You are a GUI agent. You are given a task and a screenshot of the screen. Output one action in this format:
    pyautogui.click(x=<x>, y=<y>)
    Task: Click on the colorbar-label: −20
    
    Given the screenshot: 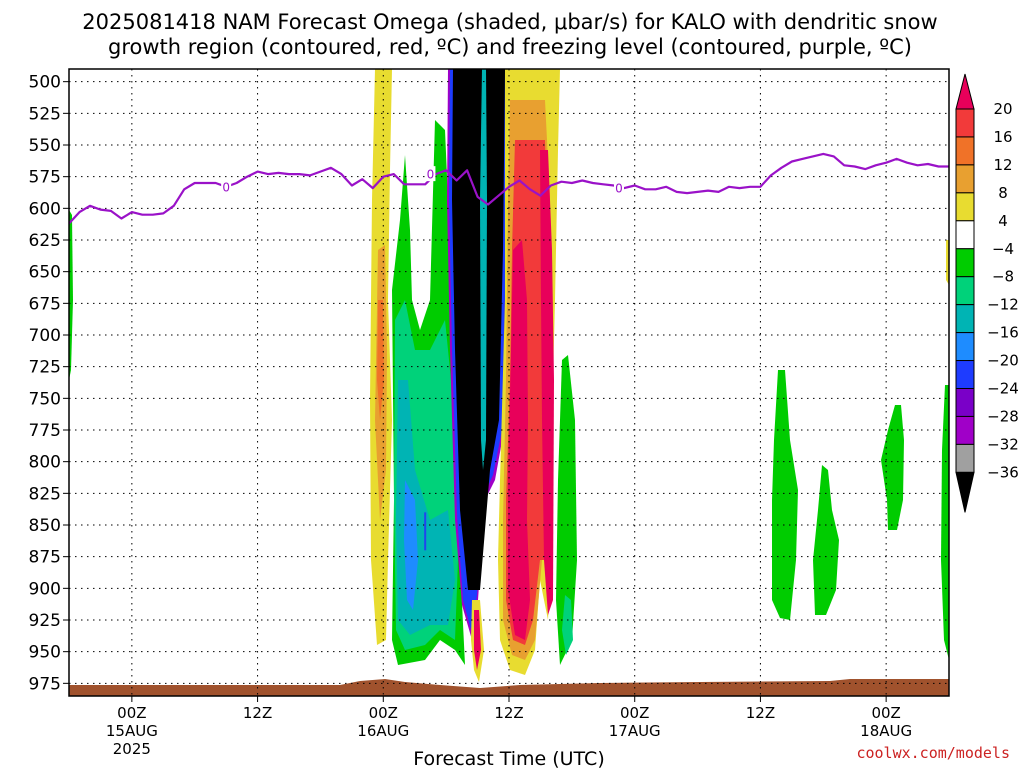 What is the action you would take?
    pyautogui.click(x=1003, y=361)
    